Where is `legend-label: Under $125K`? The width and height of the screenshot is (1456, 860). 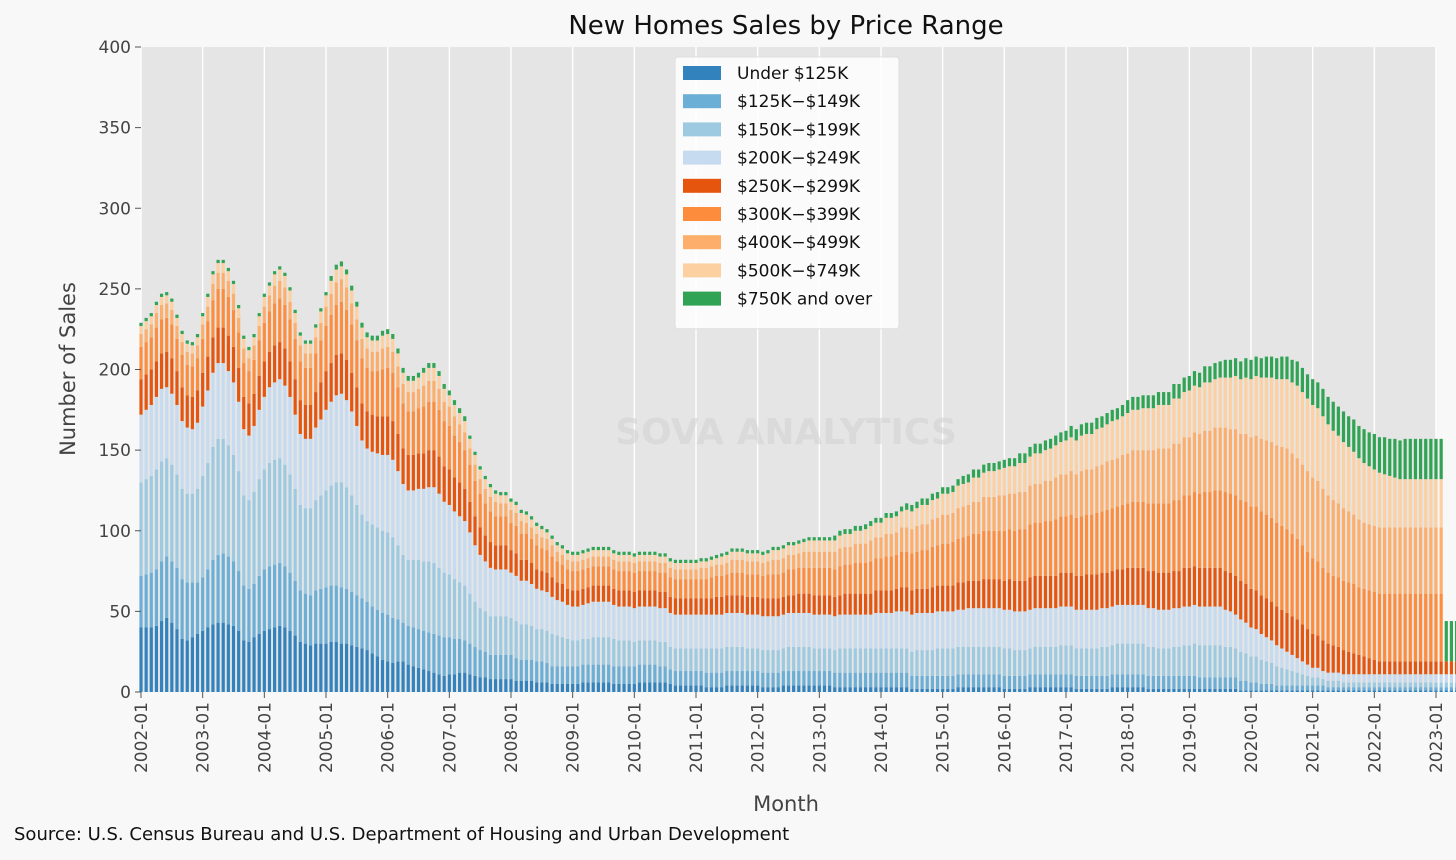
legend-label: Under $125K is located at coordinates (793, 74).